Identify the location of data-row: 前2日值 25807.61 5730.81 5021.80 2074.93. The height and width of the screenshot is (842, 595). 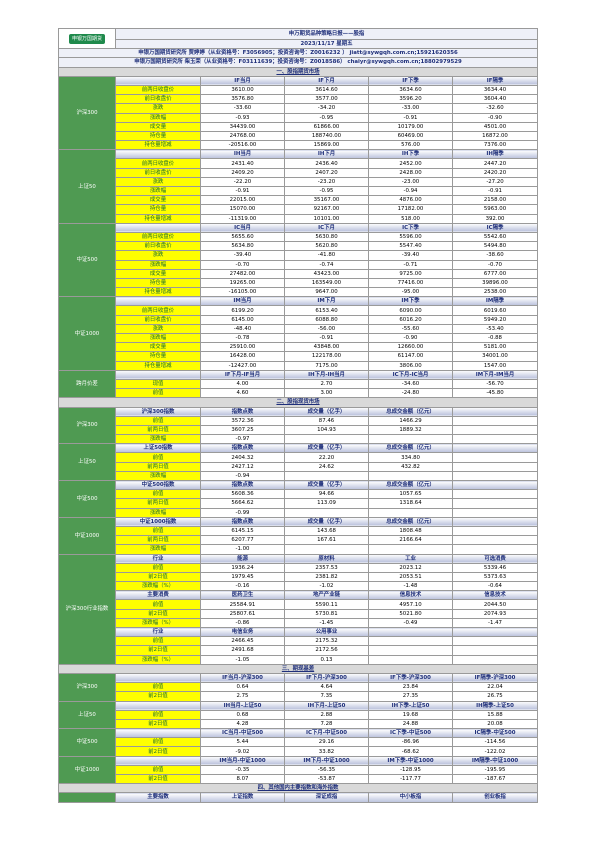
(299, 613).